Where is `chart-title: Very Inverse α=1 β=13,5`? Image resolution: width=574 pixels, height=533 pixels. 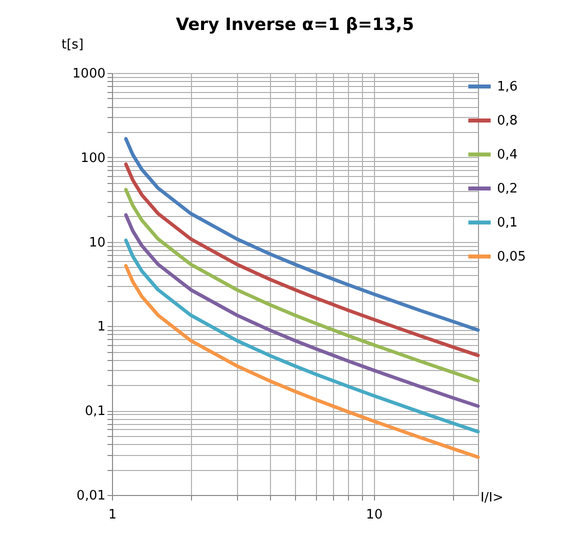
chart-title: Very Inverse α=1 β=13,5 is located at coordinates (295, 25).